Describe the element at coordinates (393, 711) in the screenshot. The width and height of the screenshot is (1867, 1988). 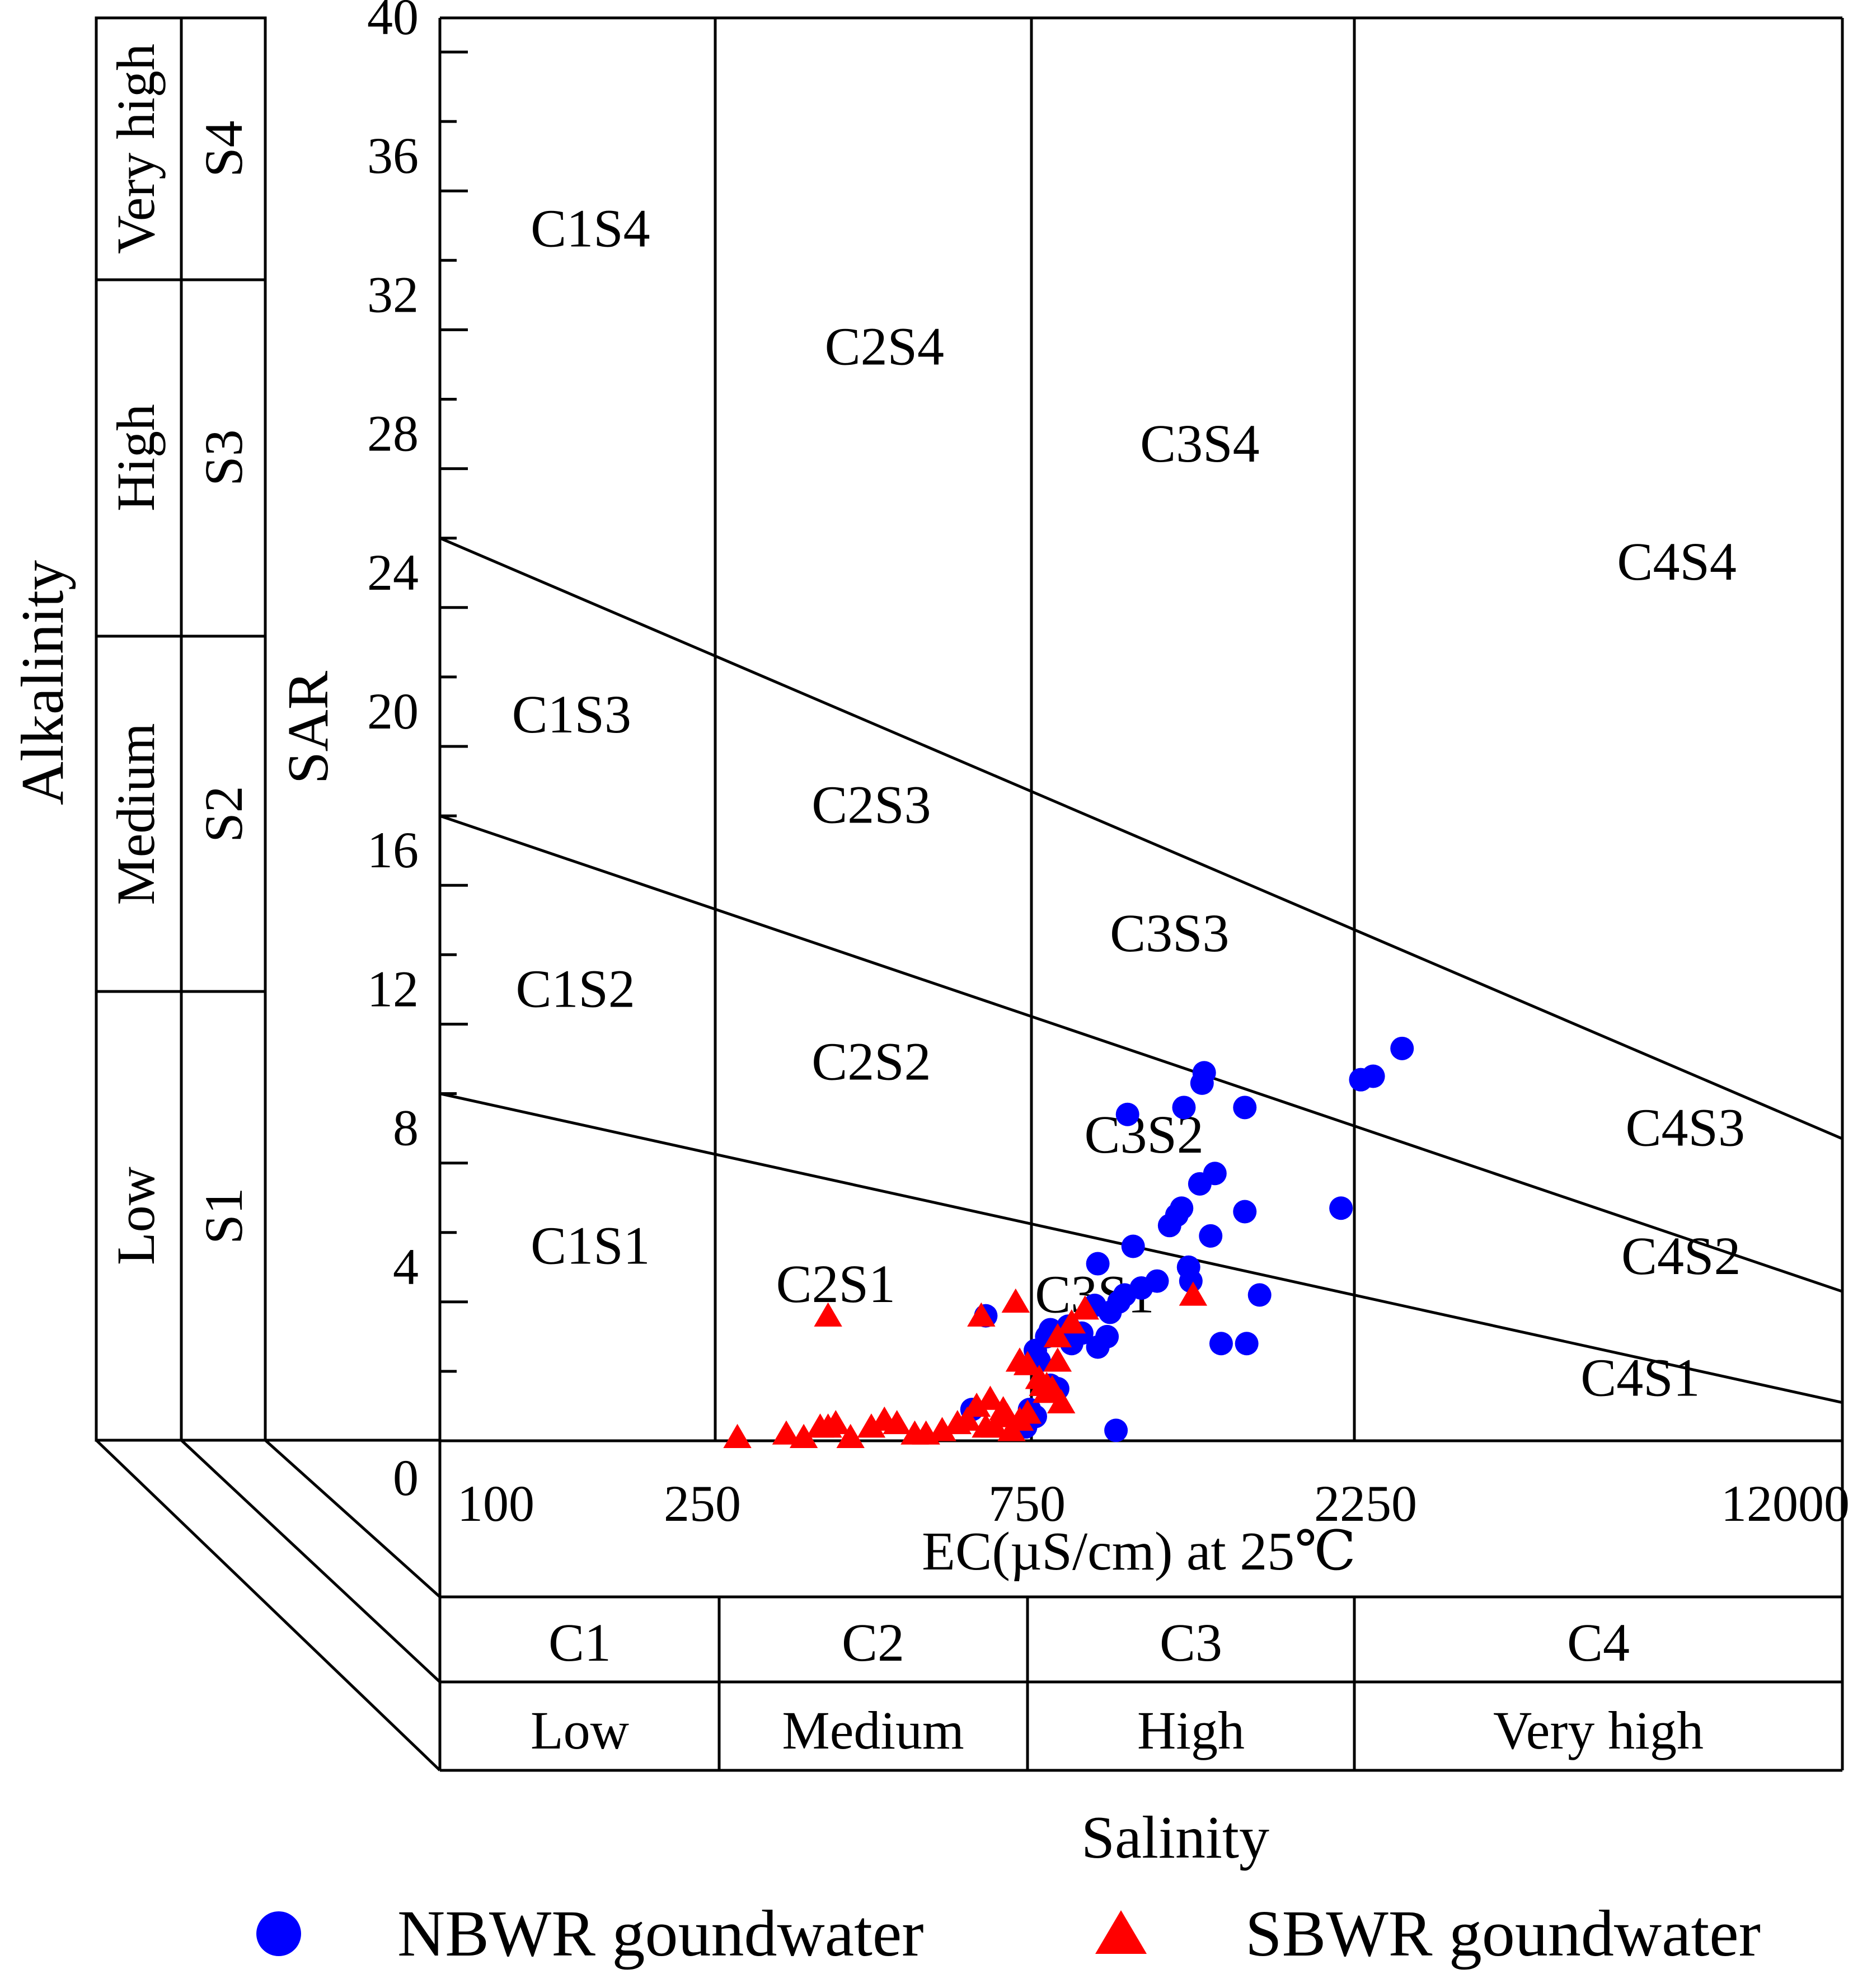
I see `y-tick-label: 20` at that location.